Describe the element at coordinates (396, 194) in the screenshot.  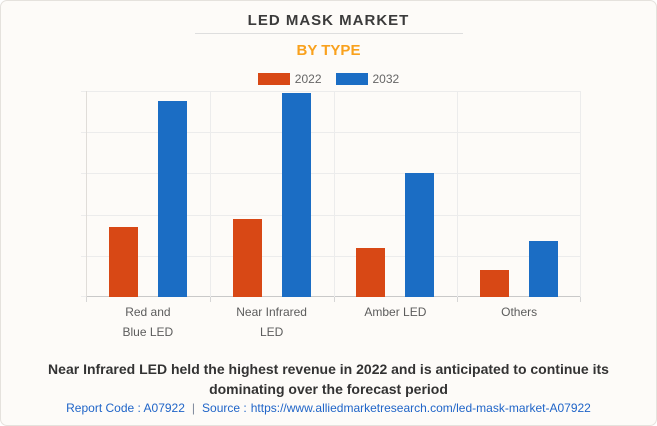
I see `bar-group-amber-led` at that location.